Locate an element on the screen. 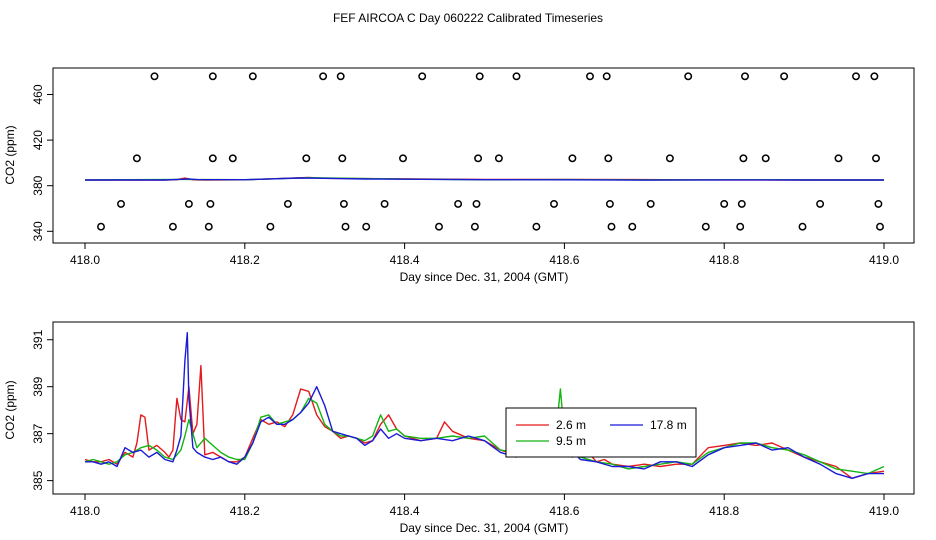  bottom-y-axis-label: CO2 (ppm) is located at coordinates (10, 409).